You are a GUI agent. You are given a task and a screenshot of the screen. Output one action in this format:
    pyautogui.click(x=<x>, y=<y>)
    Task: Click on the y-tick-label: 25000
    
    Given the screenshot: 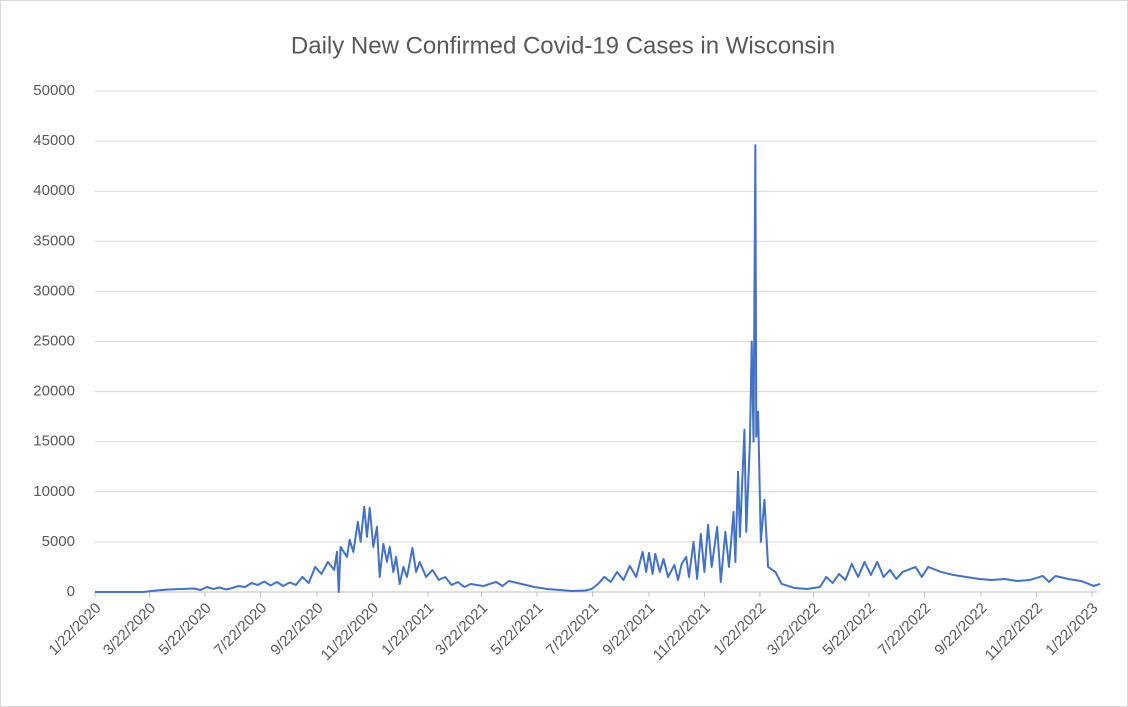 What is the action you would take?
    pyautogui.click(x=54, y=340)
    